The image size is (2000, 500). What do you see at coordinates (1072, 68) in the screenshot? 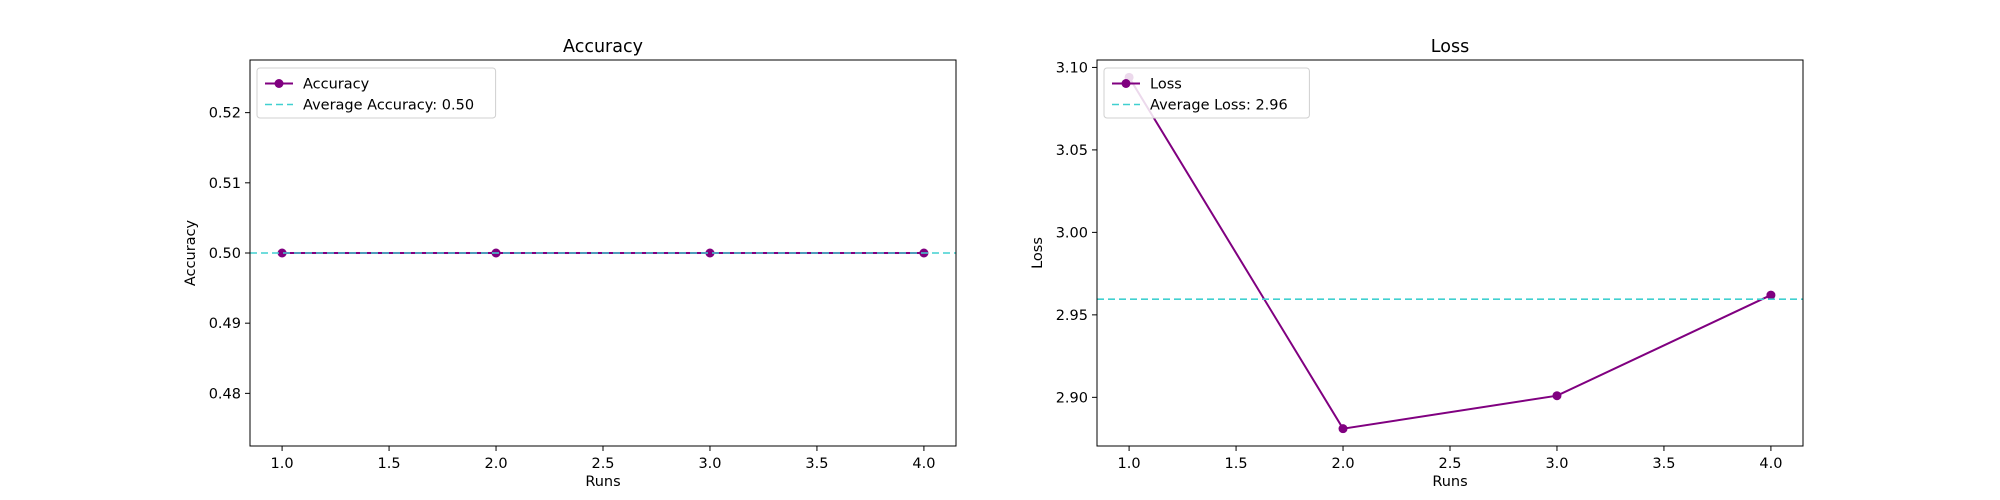
I see `y-tick-label: 3.10` at bounding box center [1072, 68].